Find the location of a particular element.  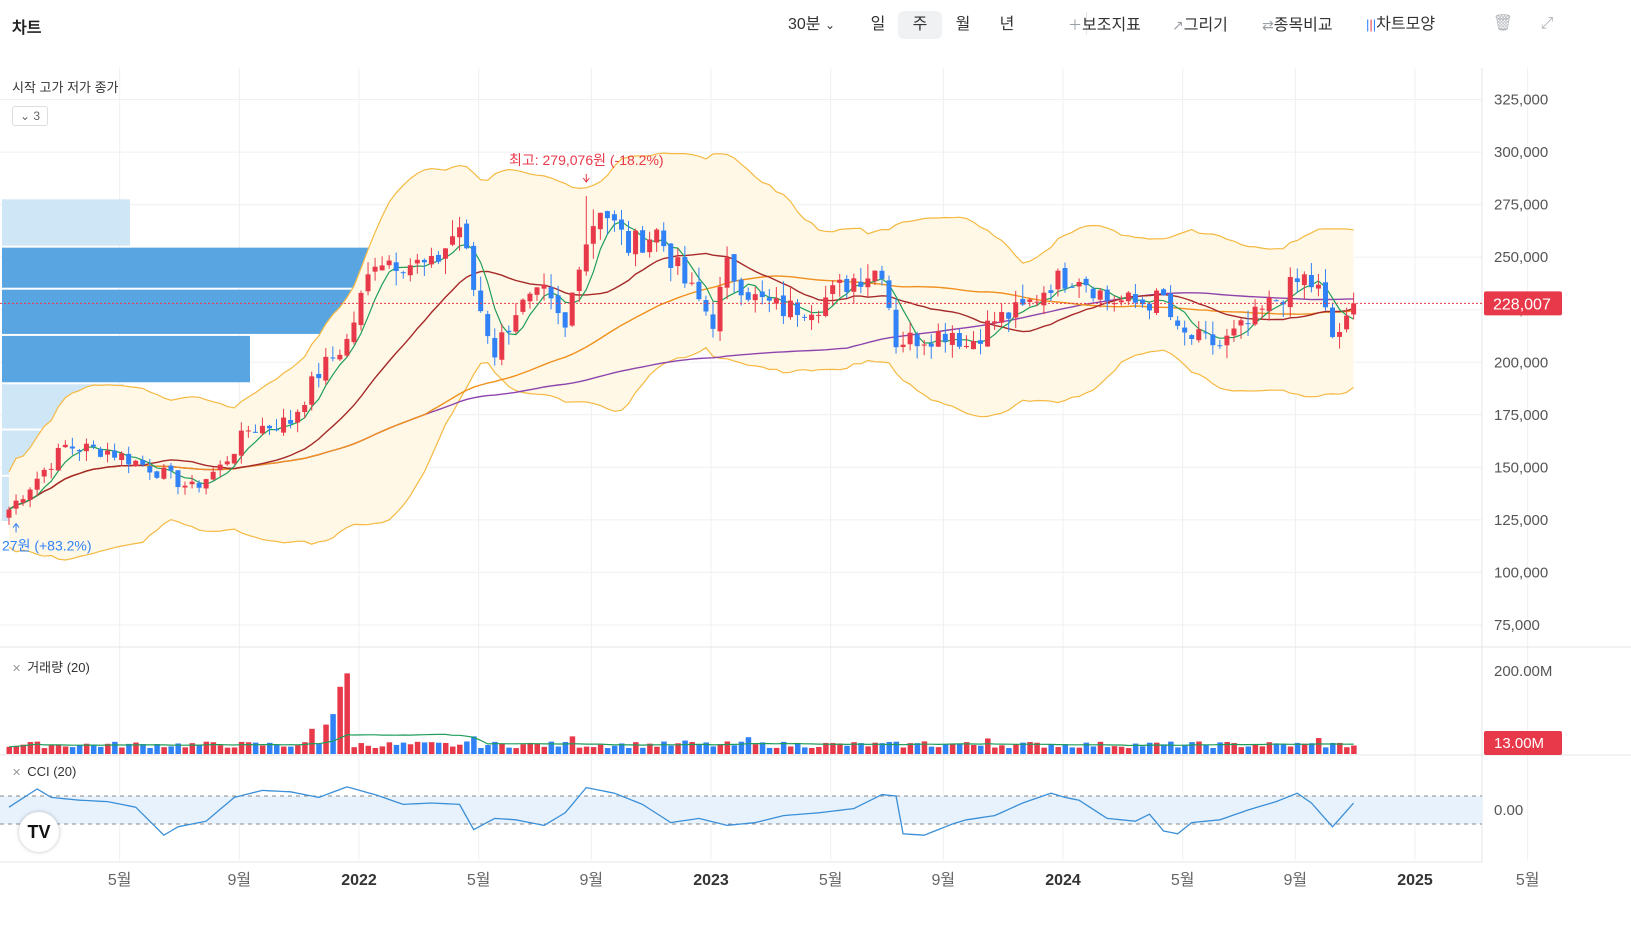

price-tick-label: 150,000 is located at coordinates (1521, 467).